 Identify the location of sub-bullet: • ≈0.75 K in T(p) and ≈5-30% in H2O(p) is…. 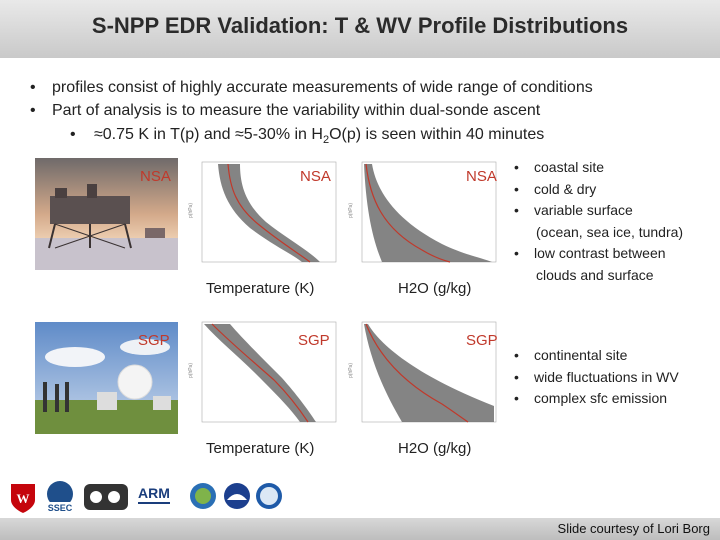
(307, 136).